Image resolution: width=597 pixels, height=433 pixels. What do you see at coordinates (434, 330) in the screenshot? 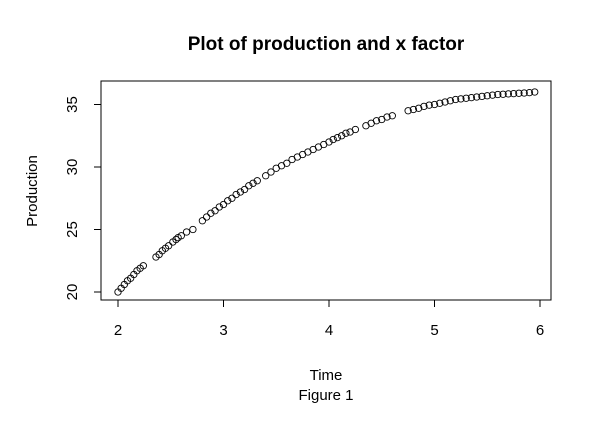
I see `x-tick-label: 5` at bounding box center [434, 330].